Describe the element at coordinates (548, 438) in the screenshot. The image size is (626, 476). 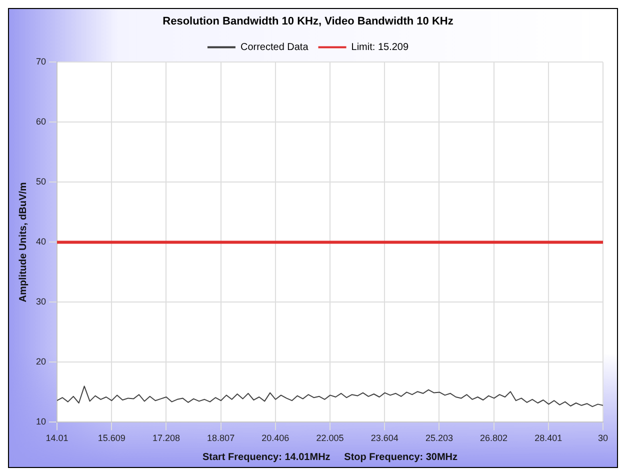
I see `x-tick-label: 28.401` at that location.